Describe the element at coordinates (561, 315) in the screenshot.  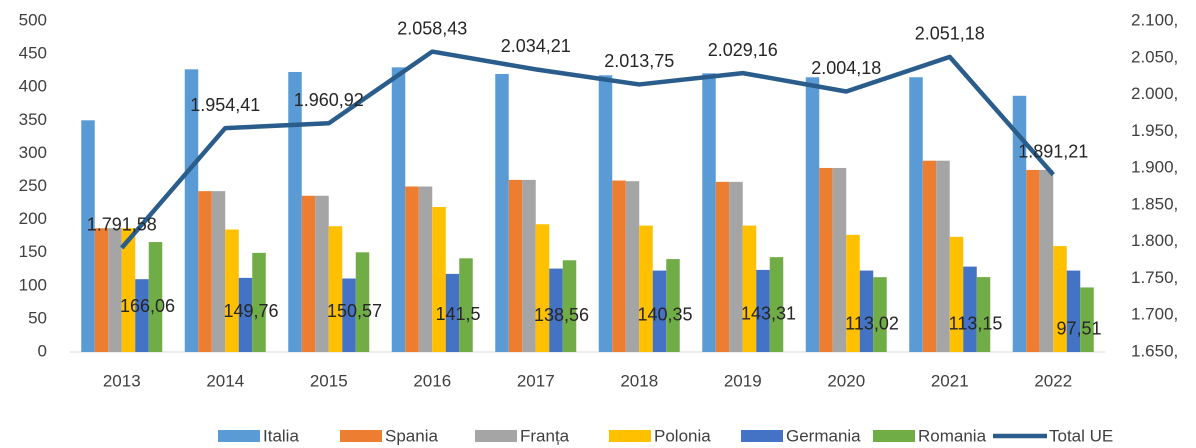
I see `data-label: 138,56` at that location.